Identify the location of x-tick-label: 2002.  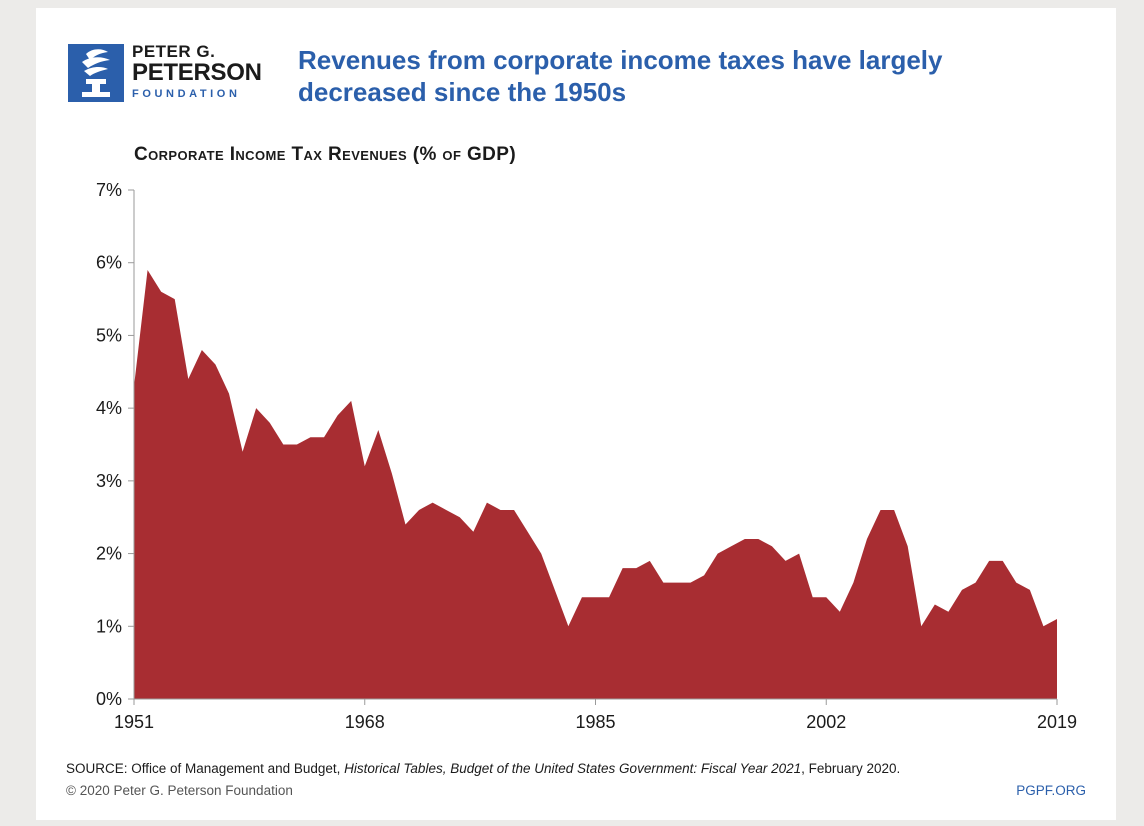
(826, 722).